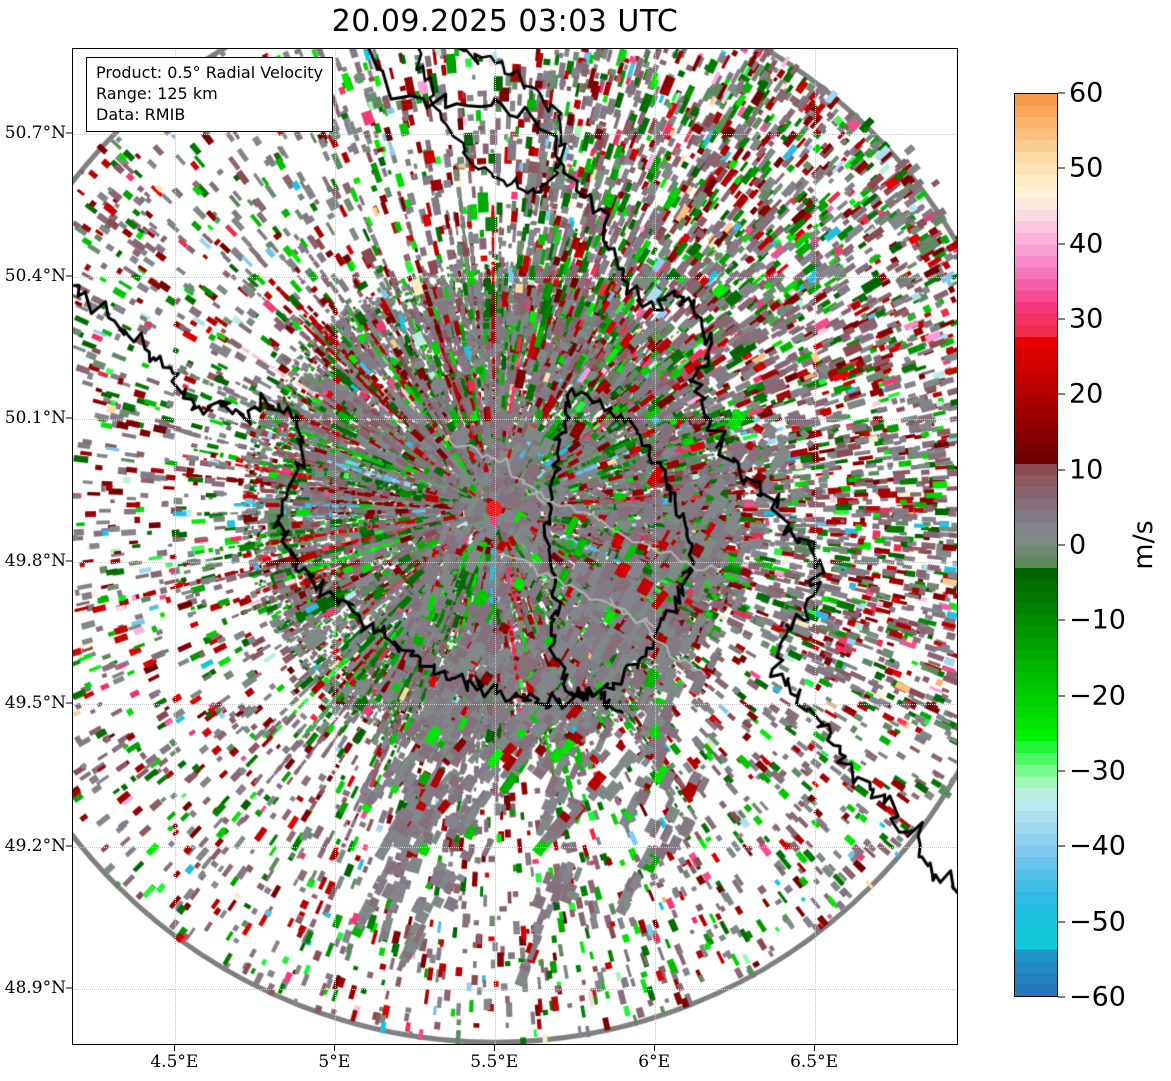 The width and height of the screenshot is (1171, 1081). Describe the element at coordinates (1097, 771) in the screenshot. I see `colorbar-tick-label: −30` at that location.